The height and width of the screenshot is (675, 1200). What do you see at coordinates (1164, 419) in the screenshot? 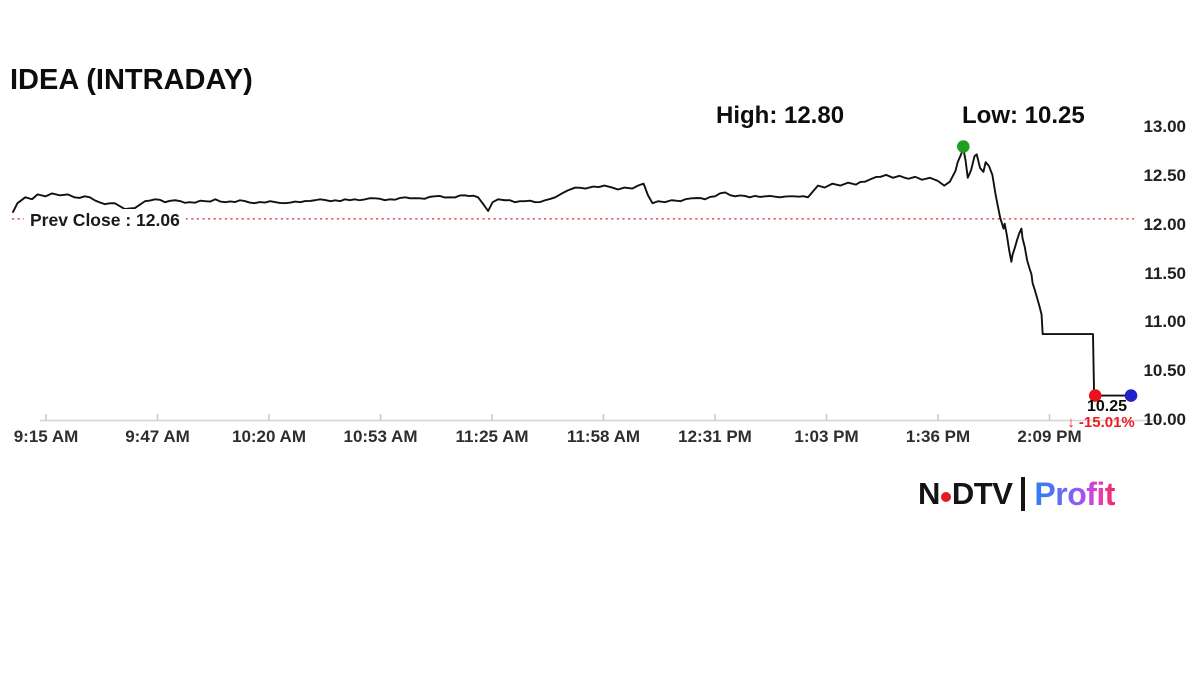
I see `y-tick-label: 10.00` at bounding box center [1164, 419].